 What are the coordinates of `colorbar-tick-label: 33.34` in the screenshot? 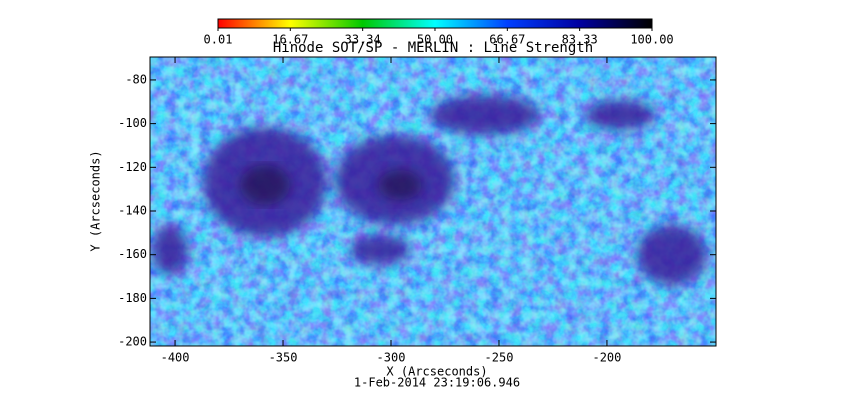 It's located at (363, 40).